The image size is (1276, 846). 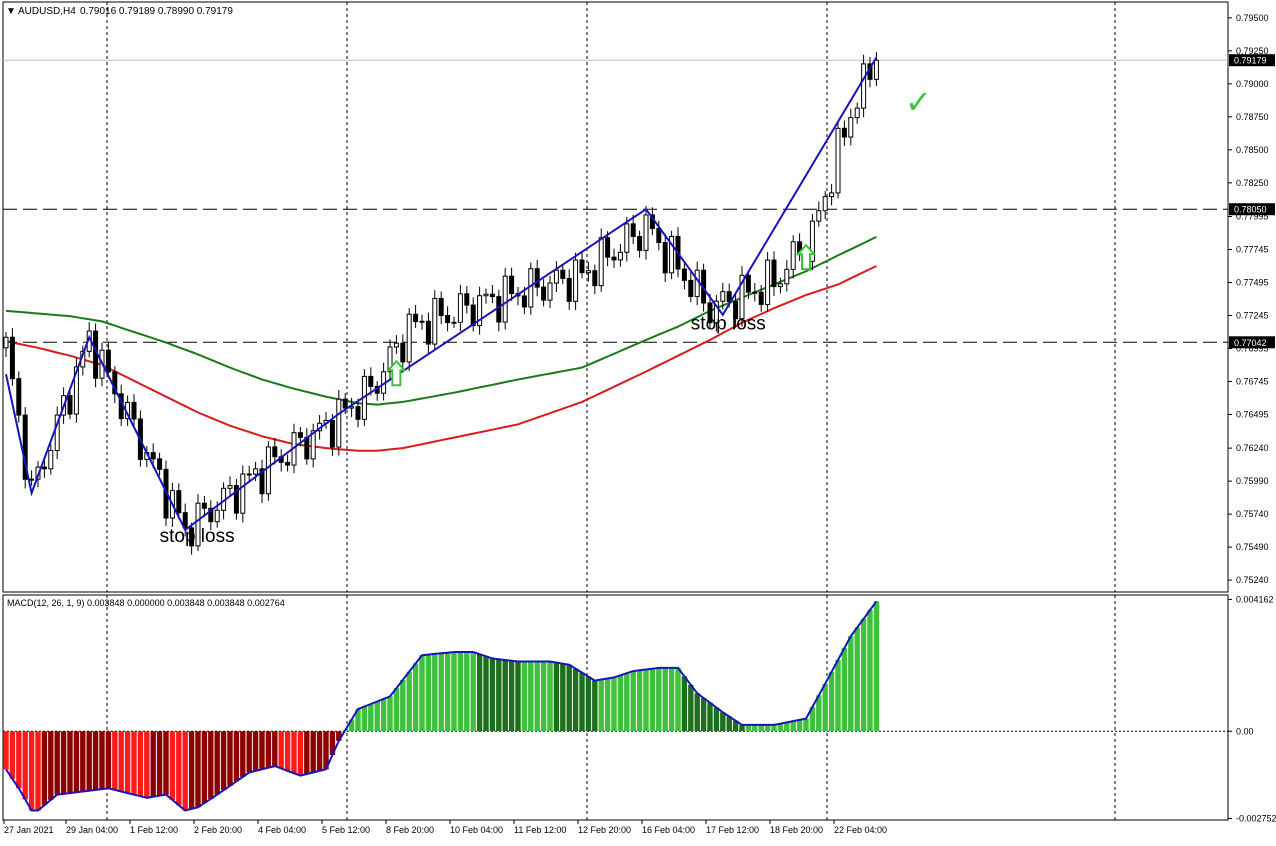 I want to click on time-tick-label: 8 Feb 20:00, so click(x=410, y=830).